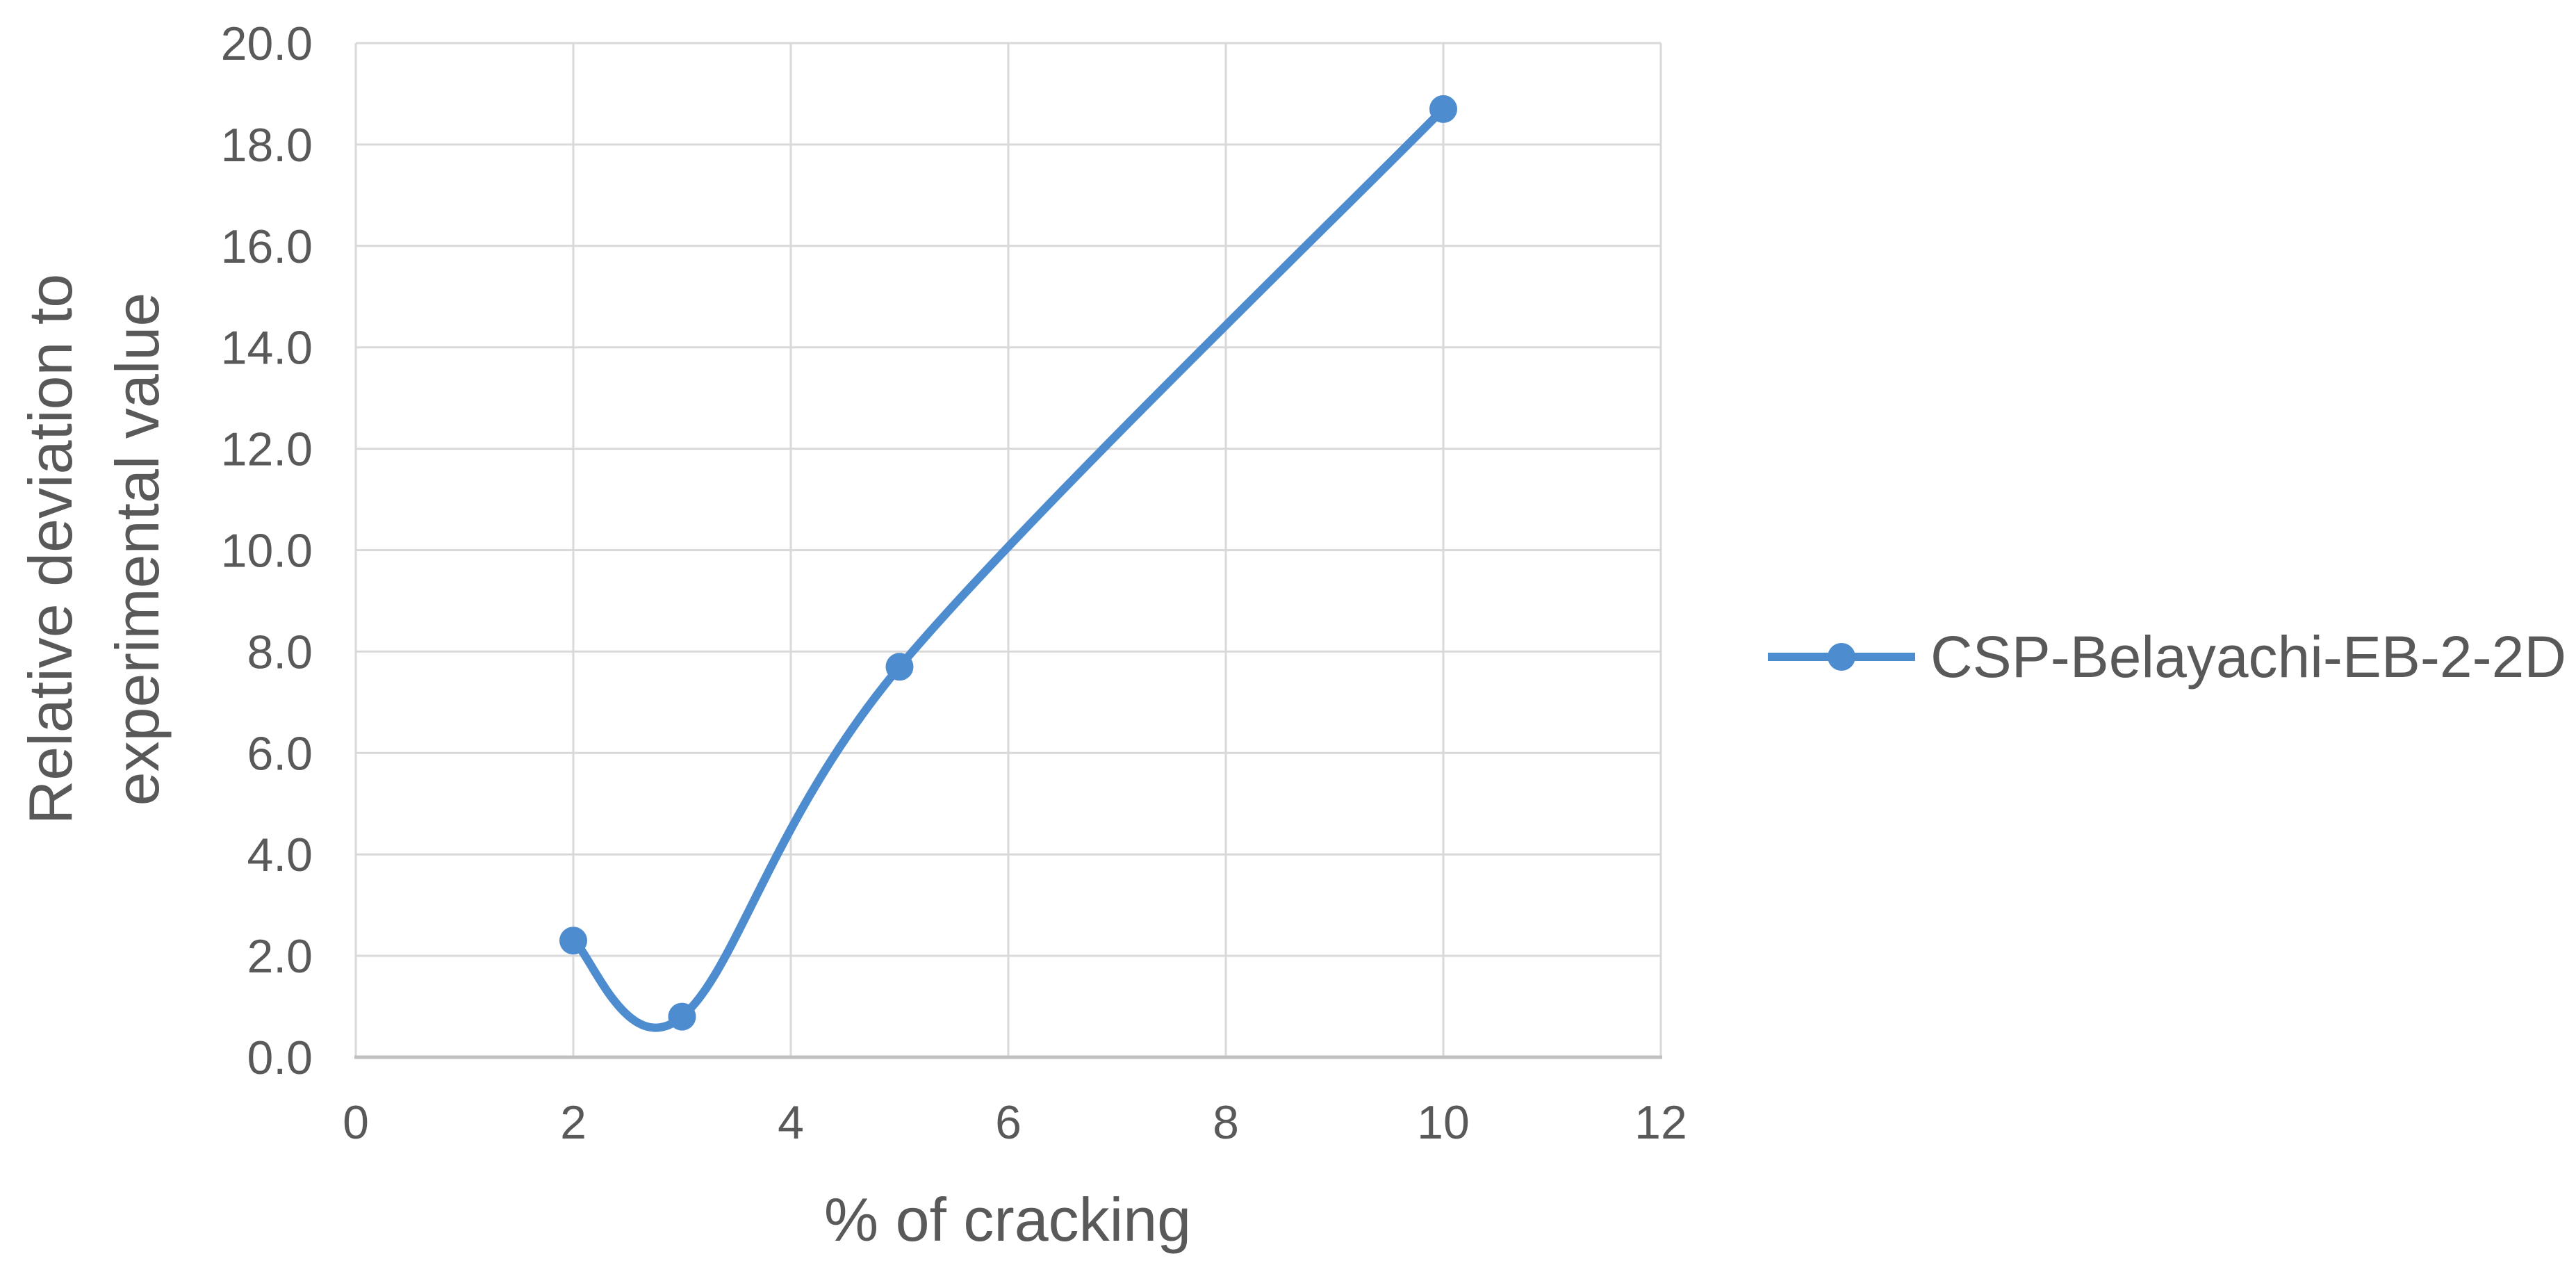 Image resolution: width=2576 pixels, height=1272 pixels. Describe the element at coordinates (356, 1122) in the screenshot. I see `x-tick-label: 0` at that location.